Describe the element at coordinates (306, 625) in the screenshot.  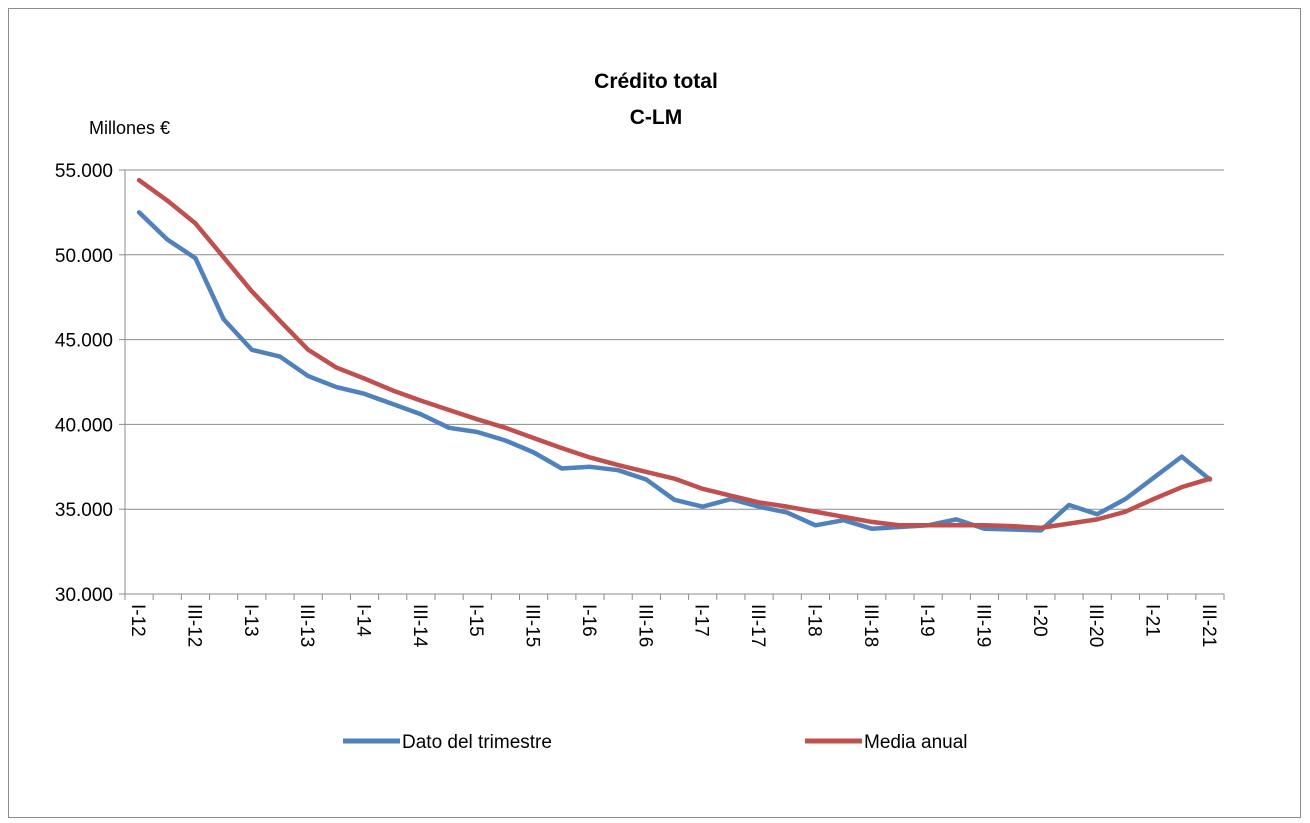
I see `x-tick-label: III-13` at that location.